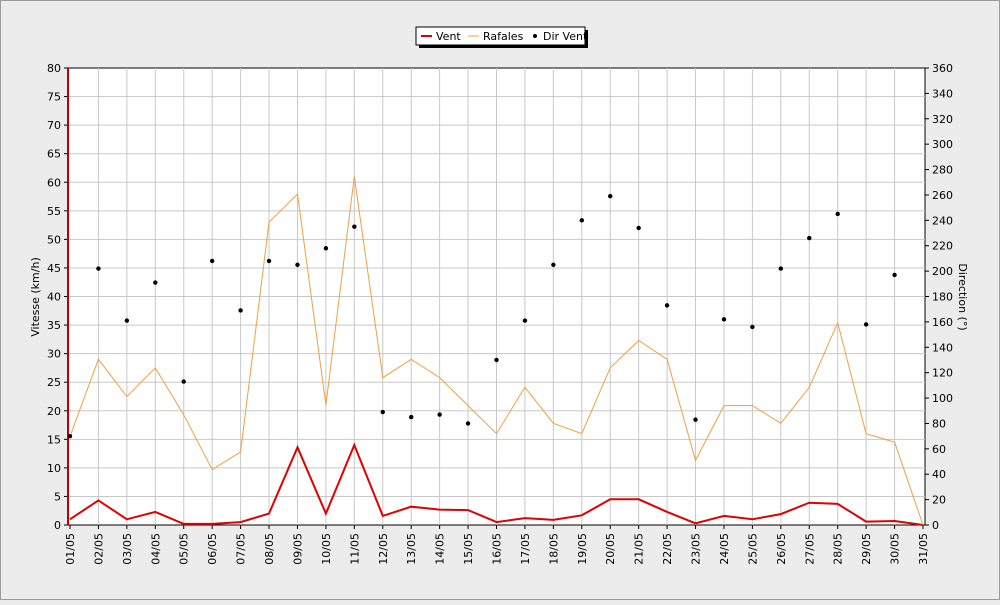 The image size is (1000, 605). What do you see at coordinates (54, 468) in the screenshot?
I see `left-tick-label: 10` at bounding box center [54, 468].